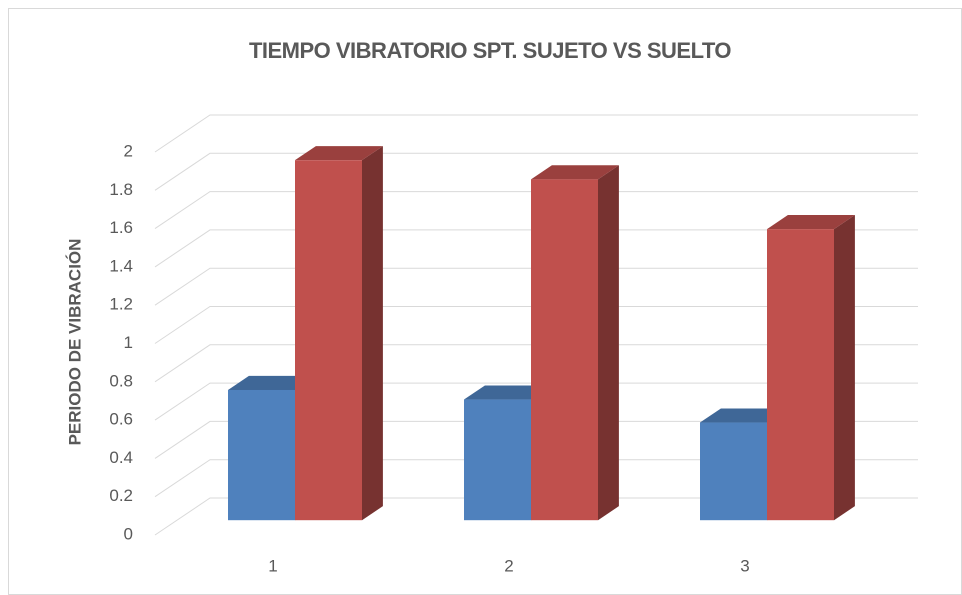 This screenshot has height=595, width=962. I want to click on y-tick-label: 1.6, so click(121, 227).